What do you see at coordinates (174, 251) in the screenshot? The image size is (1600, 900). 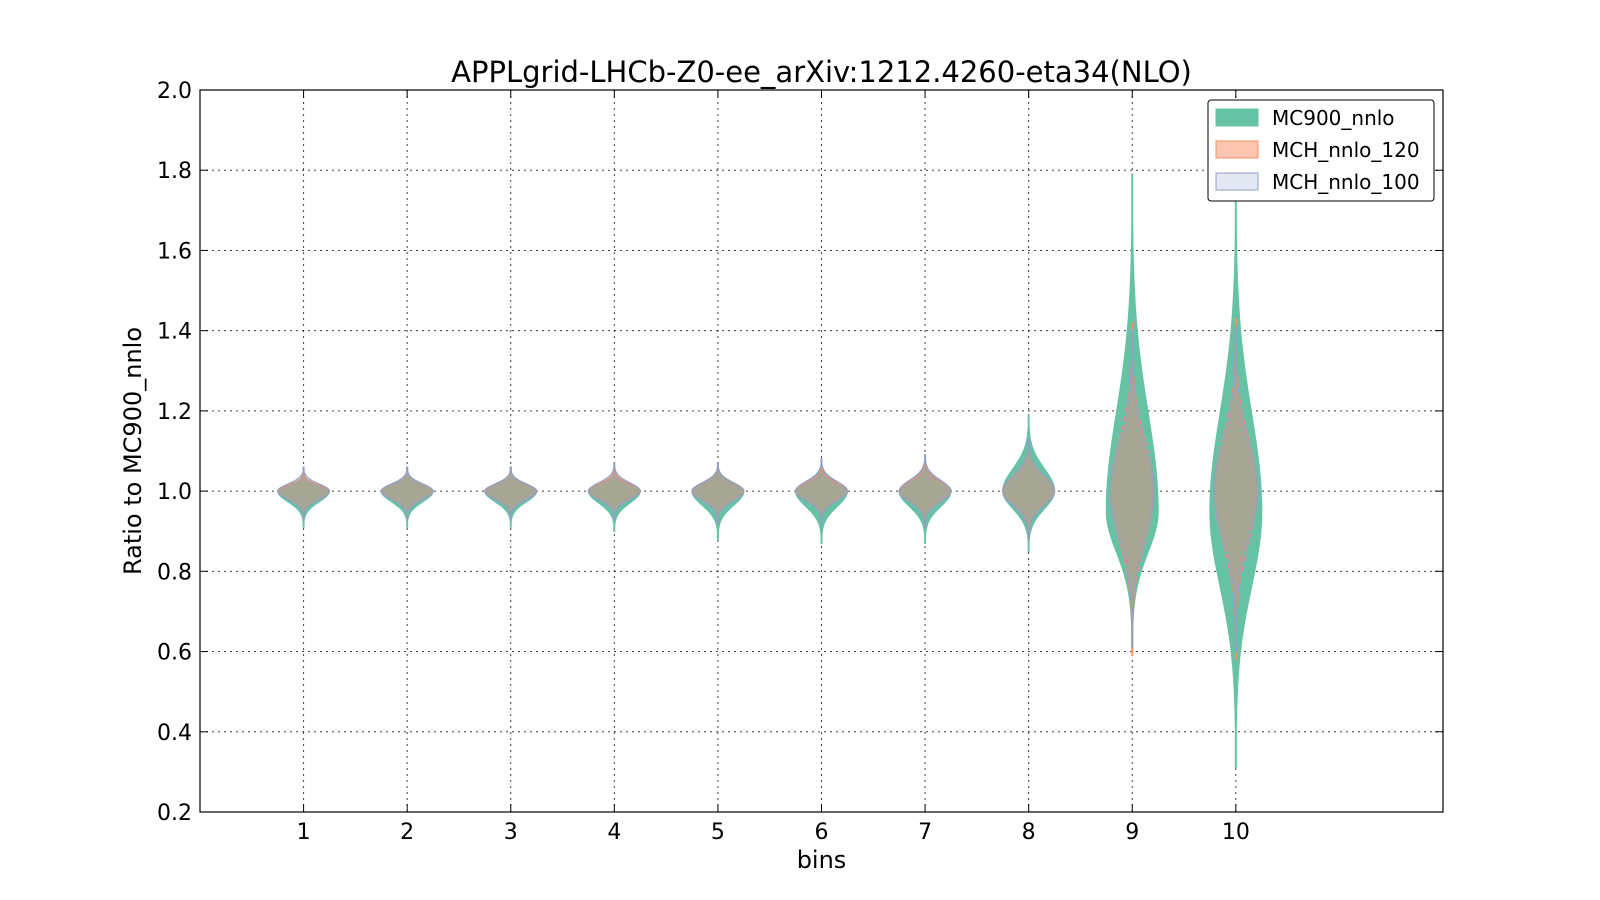 I see `y-tick-label: 1.6` at bounding box center [174, 251].